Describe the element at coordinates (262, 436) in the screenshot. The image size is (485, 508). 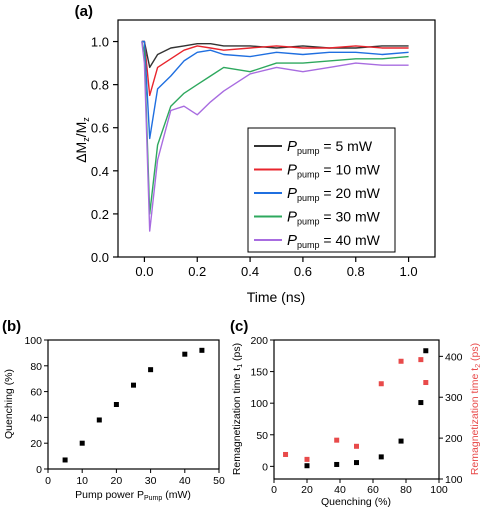
I see `y-tick-left-label: 50` at that location.